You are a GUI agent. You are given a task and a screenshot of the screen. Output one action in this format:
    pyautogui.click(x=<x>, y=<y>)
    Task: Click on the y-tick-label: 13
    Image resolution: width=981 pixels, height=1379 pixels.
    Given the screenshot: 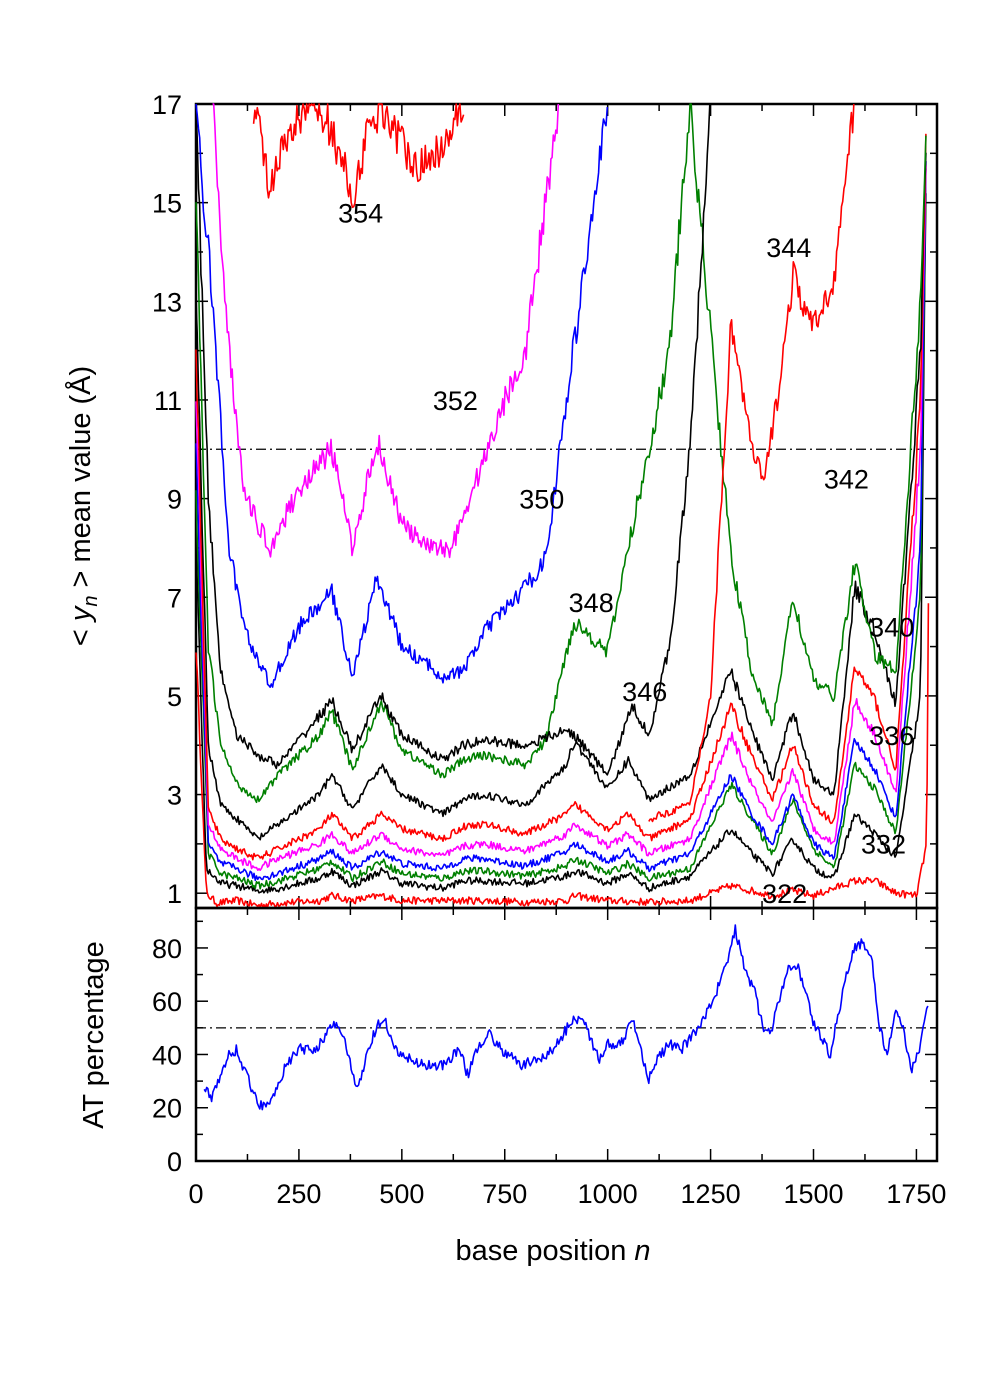 What is the action you would take?
    pyautogui.click(x=167, y=302)
    